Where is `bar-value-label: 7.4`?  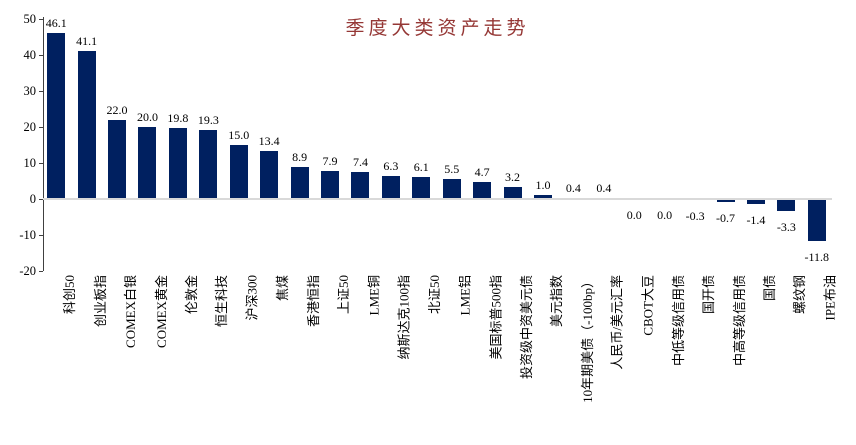 bar-value-label: 7.4 is located at coordinates (360, 162).